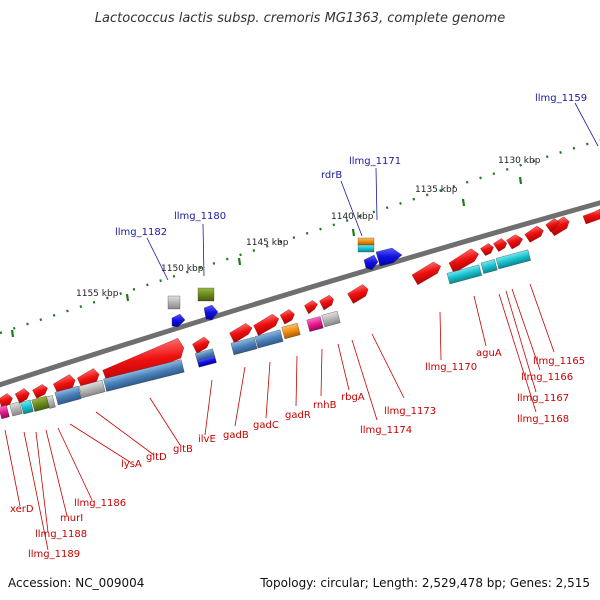 Image resolution: width=600 pixels, height=600 pixels. What do you see at coordinates (54, 554) in the screenshot?
I see `gene-label: llmg_1189` at bounding box center [54, 554].